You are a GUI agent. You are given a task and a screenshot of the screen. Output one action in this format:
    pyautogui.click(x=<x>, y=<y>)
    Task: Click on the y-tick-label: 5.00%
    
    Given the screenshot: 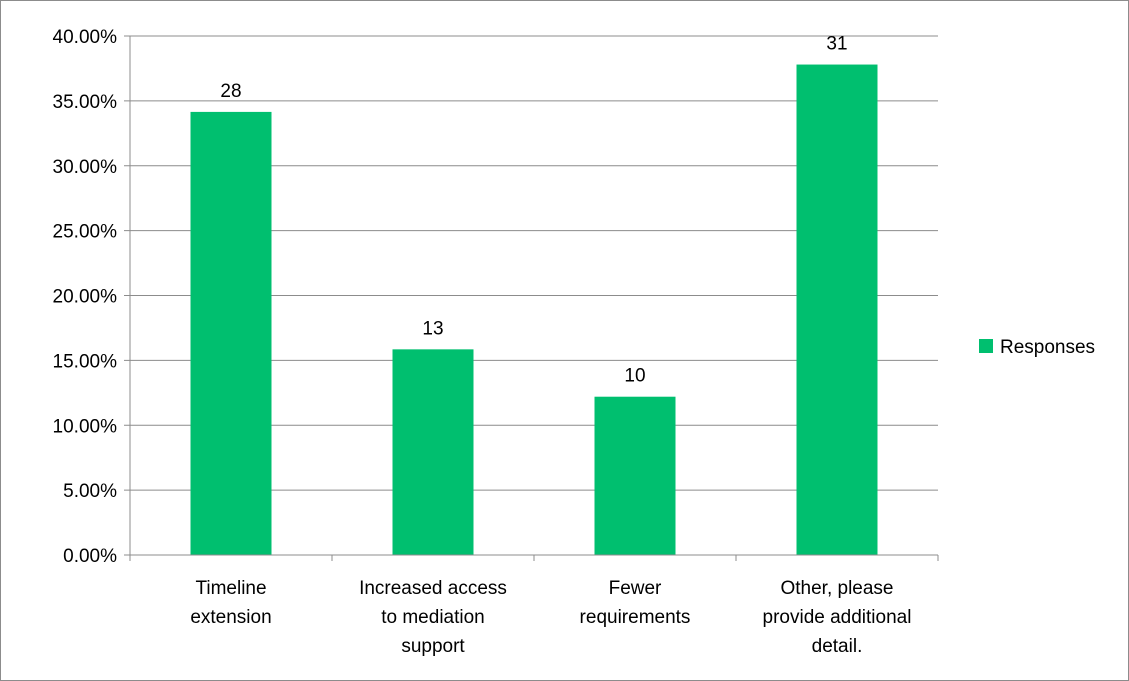 What is the action you would take?
    pyautogui.click(x=90, y=491)
    